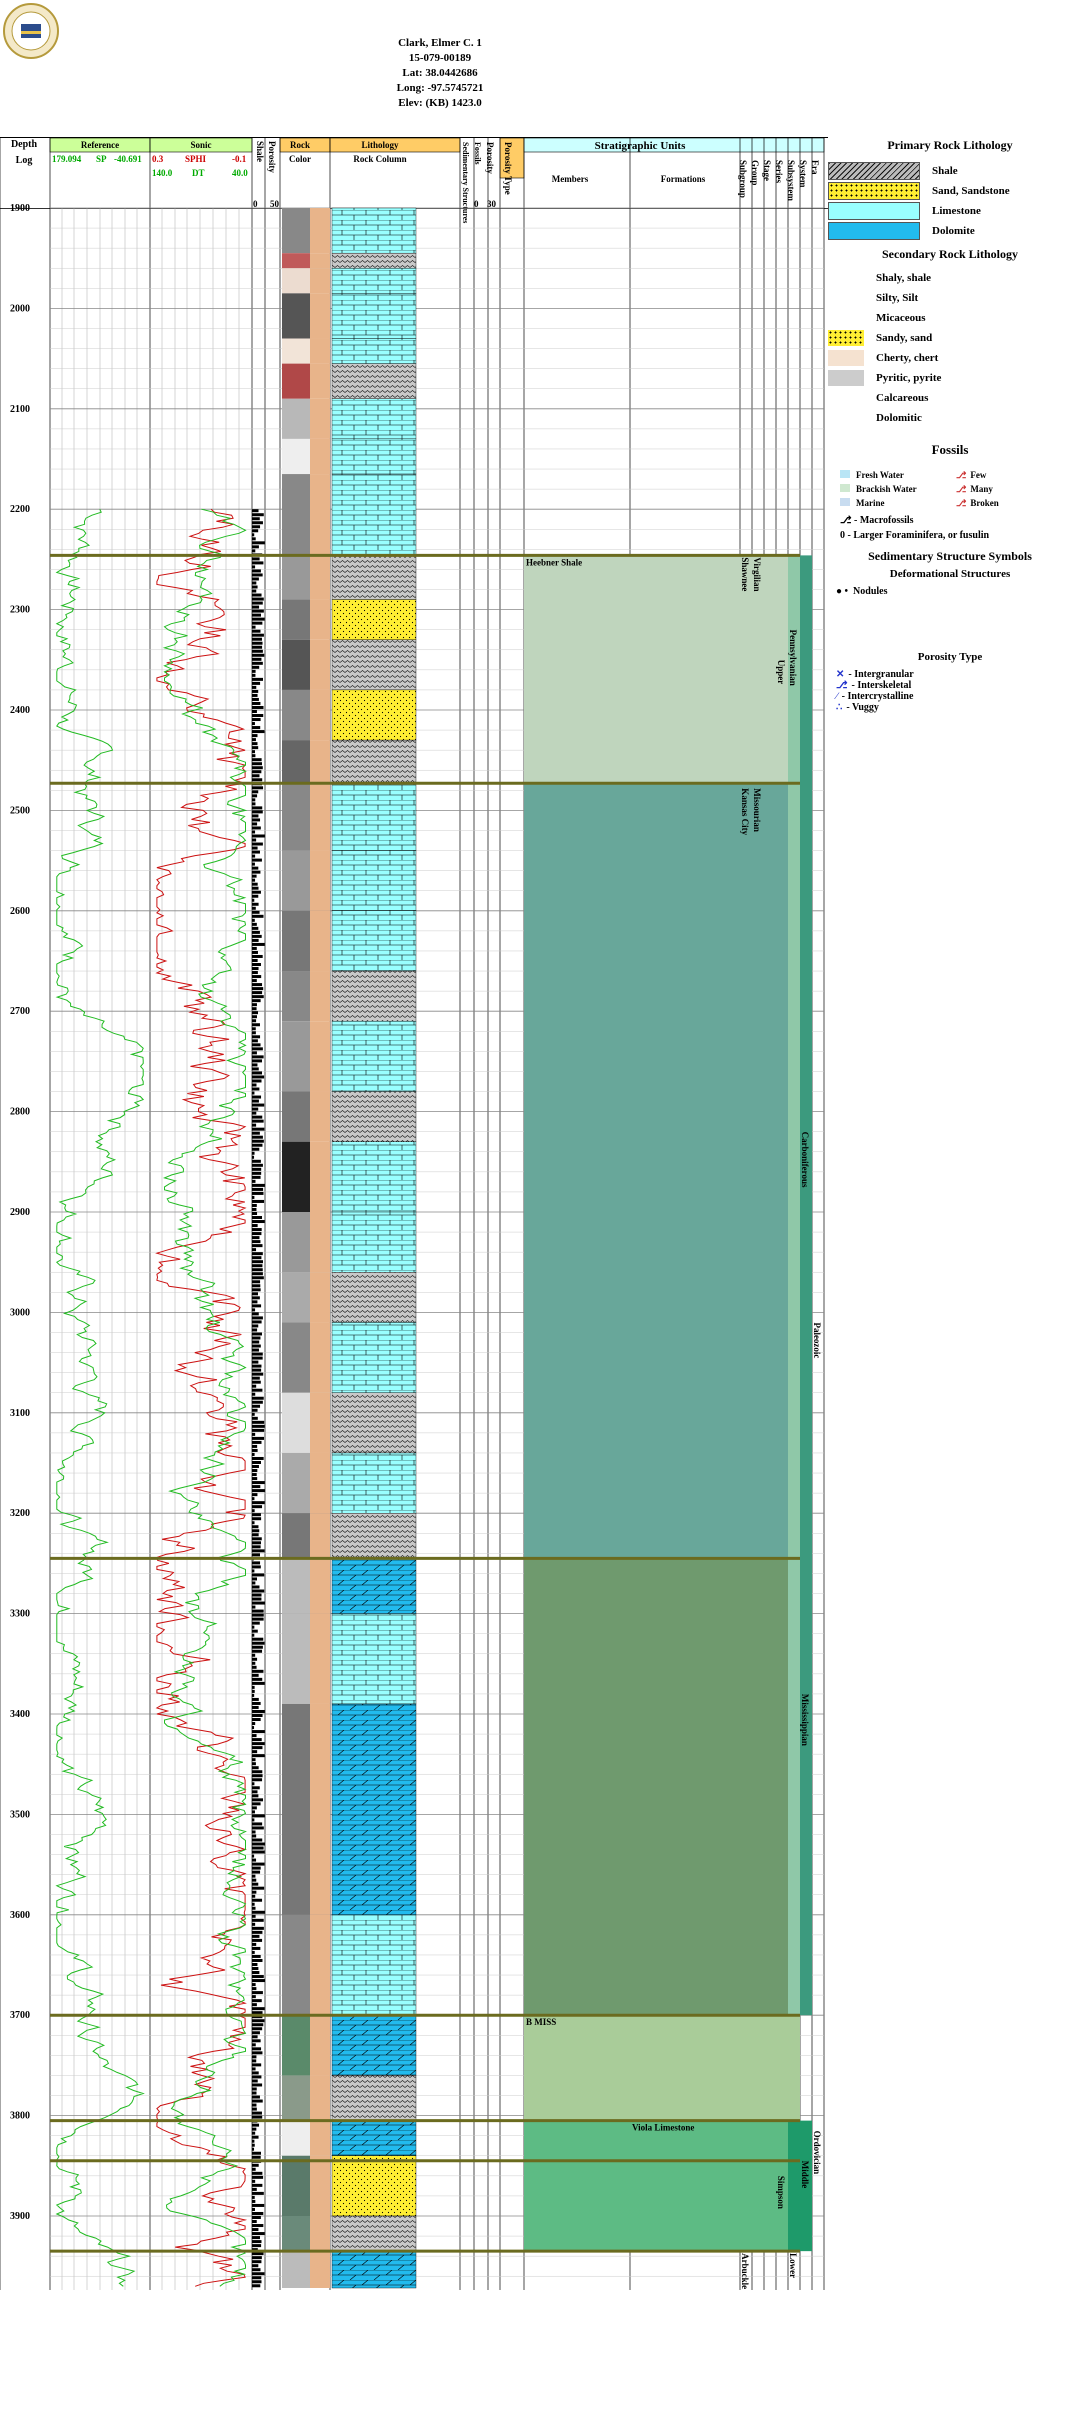 This screenshot has width=1072, height=2412. Describe the element at coordinates (954, 707) in the screenshot. I see `porosity-type-item: ∴ - Vuggy` at that location.